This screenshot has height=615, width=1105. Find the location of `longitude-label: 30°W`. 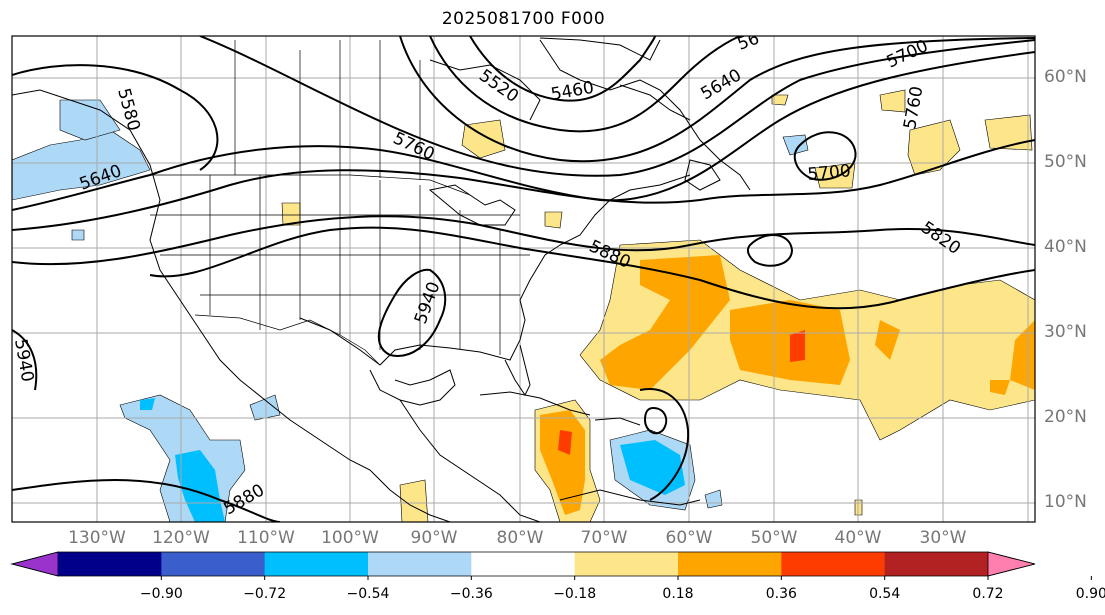

longitude-label: 30°W is located at coordinates (943, 538).